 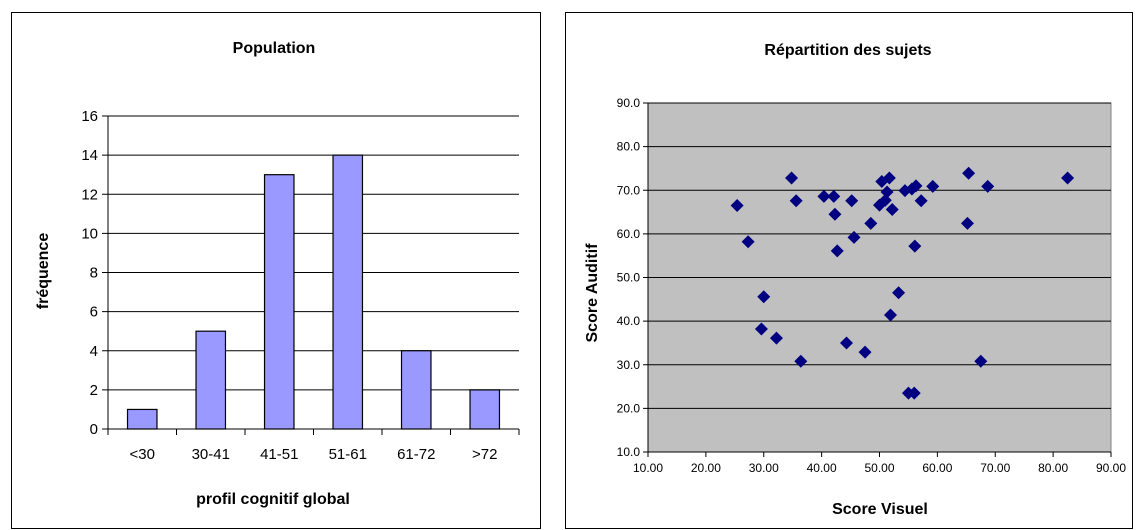 I want to click on chart-title: Population, so click(x=274, y=48).